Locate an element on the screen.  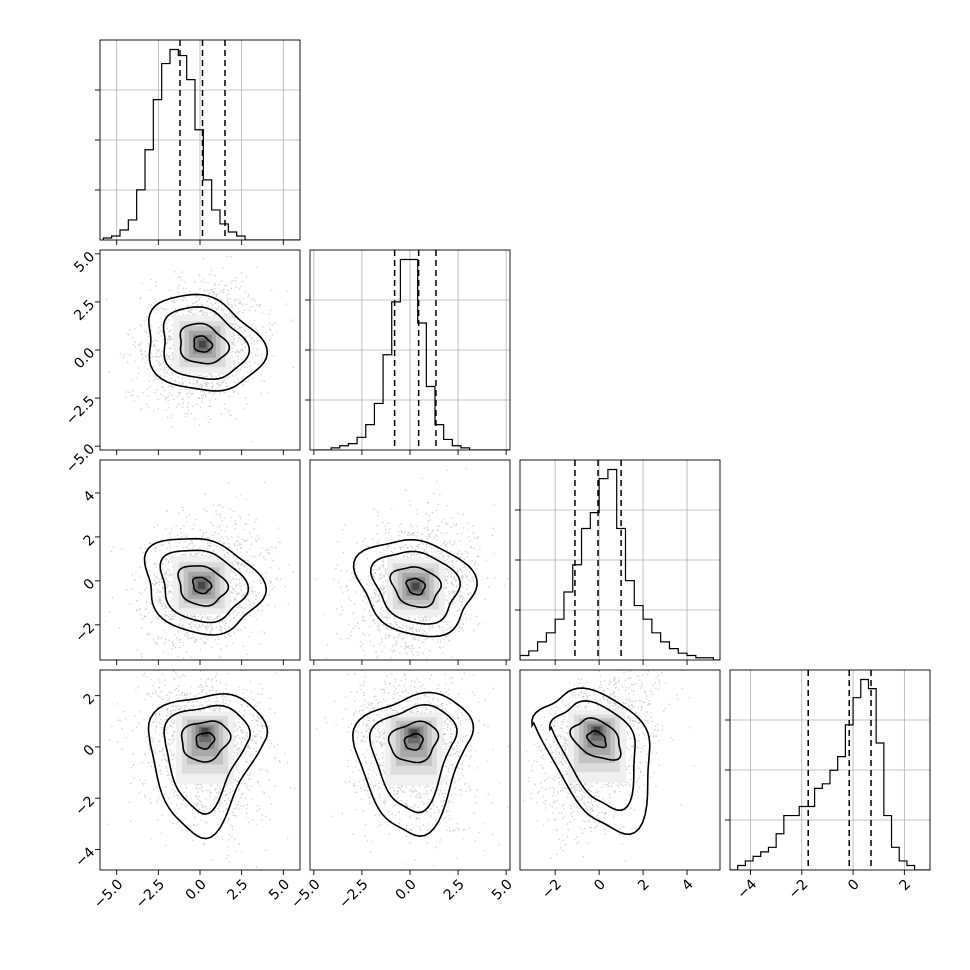
y-tick-label: 2.5 is located at coordinates (84, 310).